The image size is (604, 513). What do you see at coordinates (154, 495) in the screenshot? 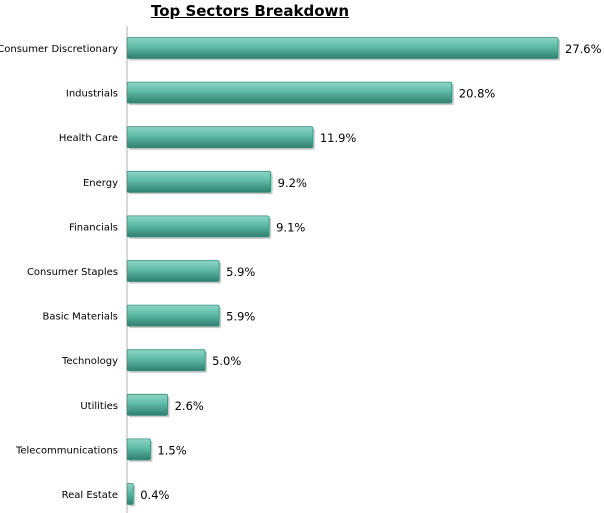
I see `value-label: 0.4%` at bounding box center [154, 495].